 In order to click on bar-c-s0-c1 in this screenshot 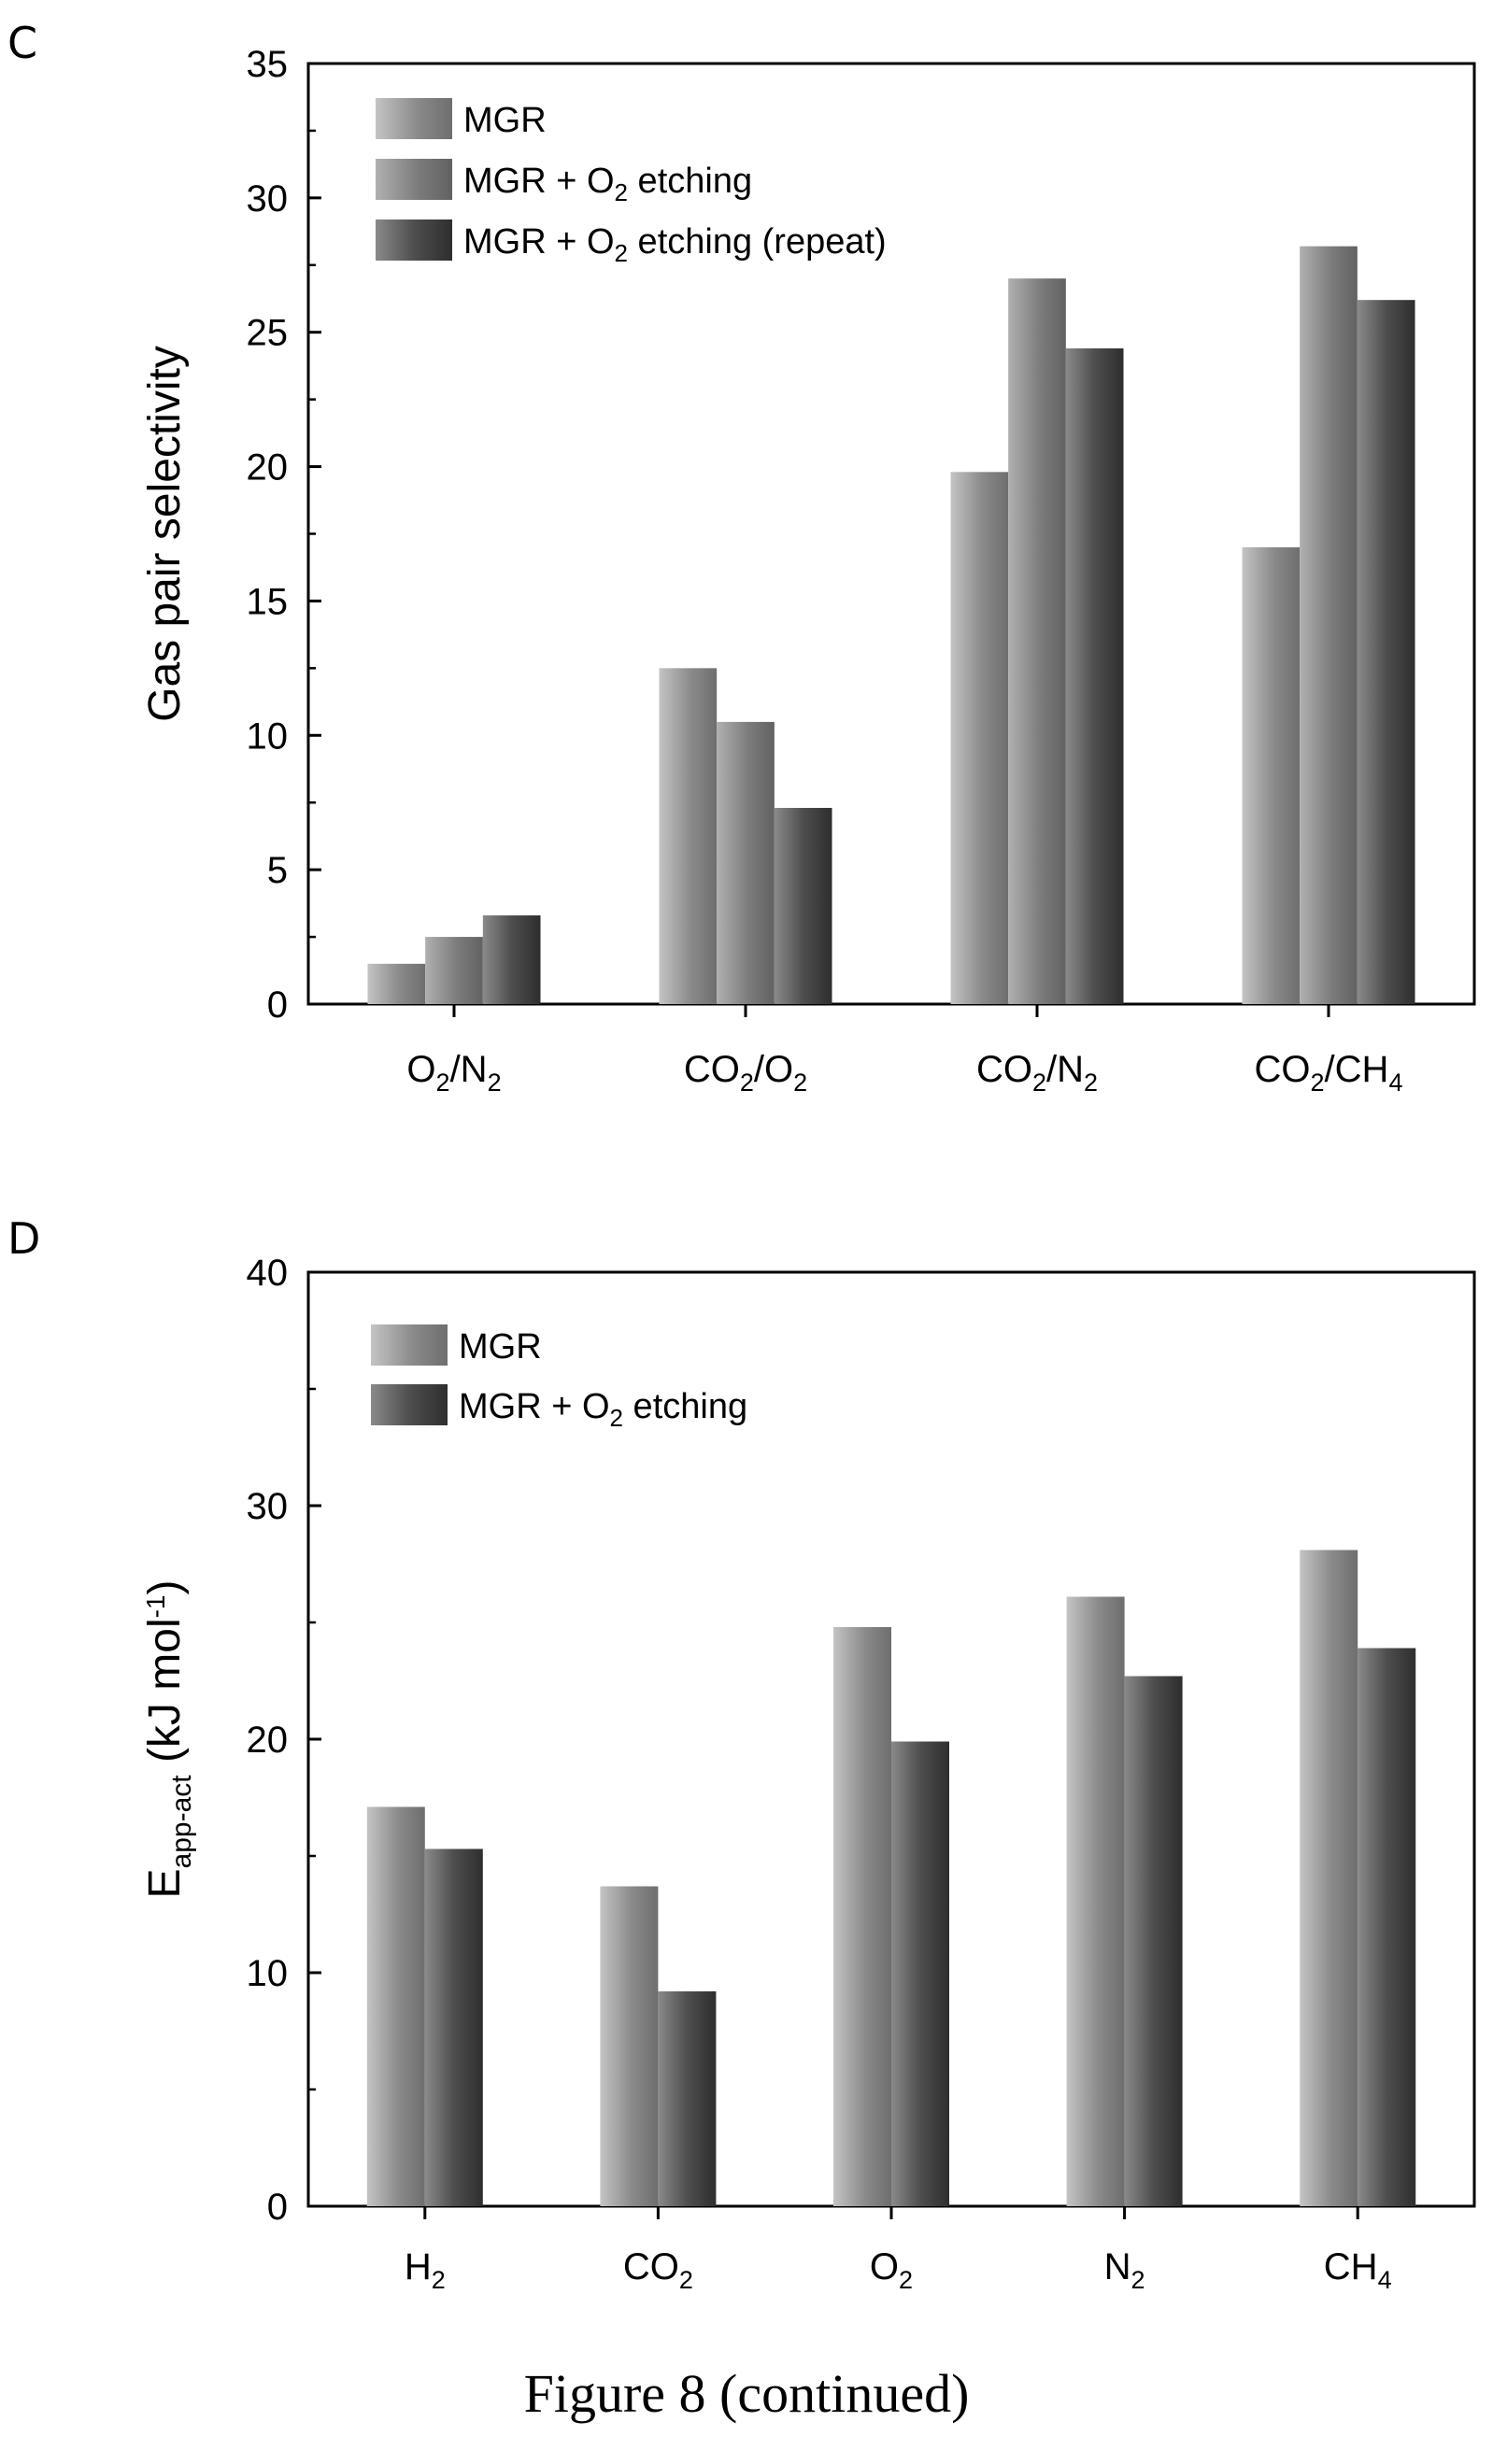, I will do `click(688, 836)`.